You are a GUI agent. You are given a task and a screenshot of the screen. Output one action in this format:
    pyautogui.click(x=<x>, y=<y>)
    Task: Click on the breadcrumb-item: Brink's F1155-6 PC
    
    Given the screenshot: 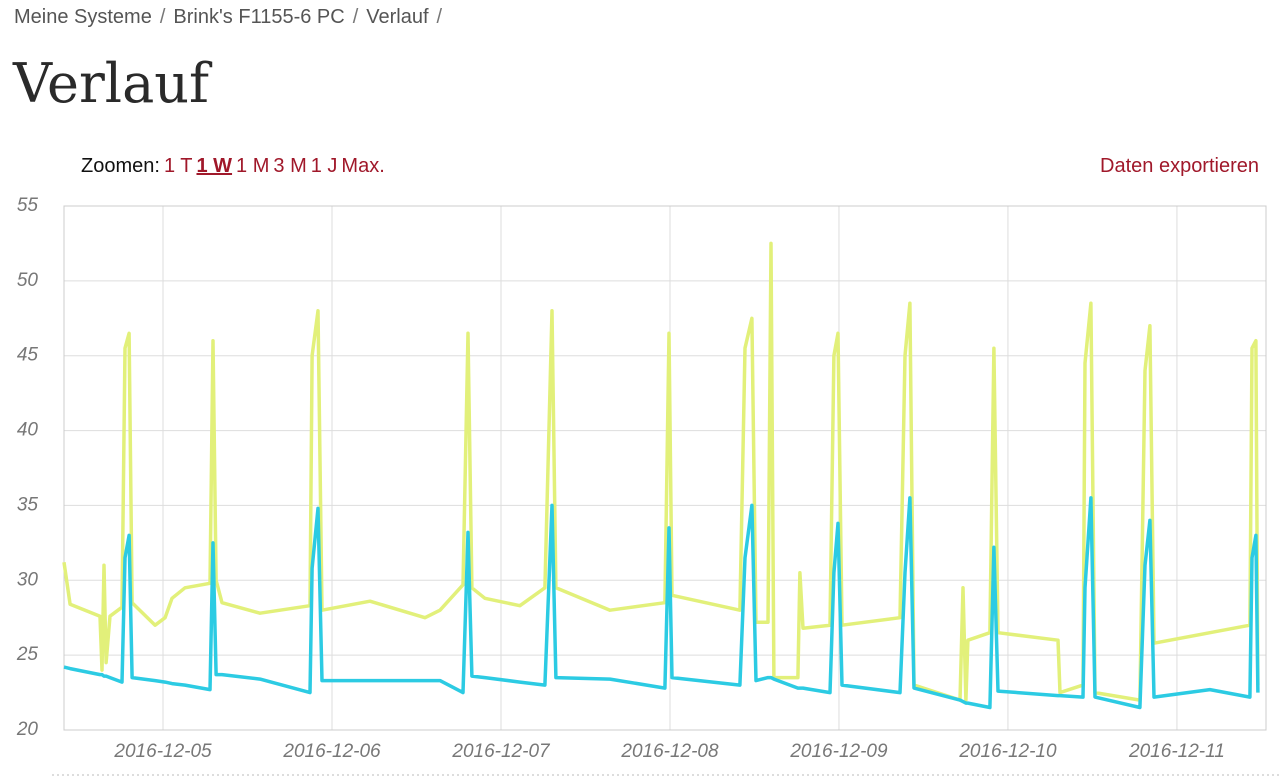 What is the action you would take?
    pyautogui.click(x=259, y=17)
    